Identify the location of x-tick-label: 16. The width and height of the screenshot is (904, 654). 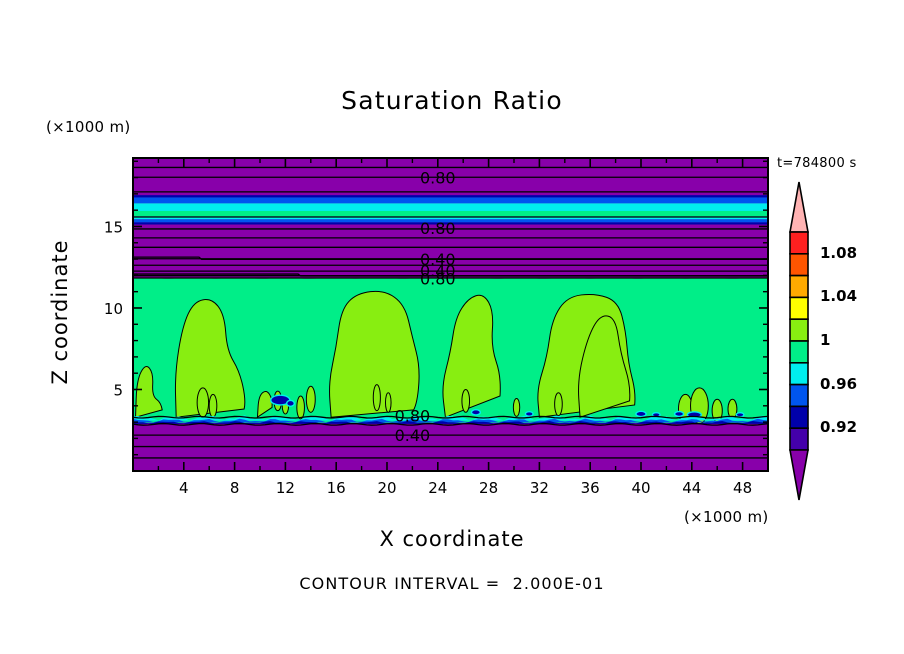
(336, 488).